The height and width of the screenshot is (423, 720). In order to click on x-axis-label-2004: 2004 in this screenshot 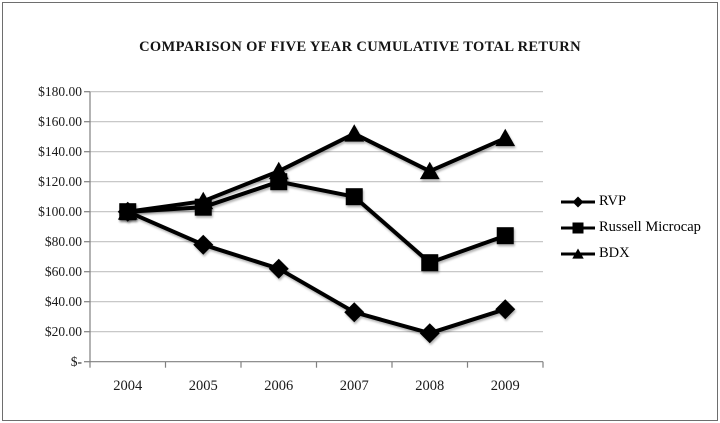, I will do `click(128, 386)`.